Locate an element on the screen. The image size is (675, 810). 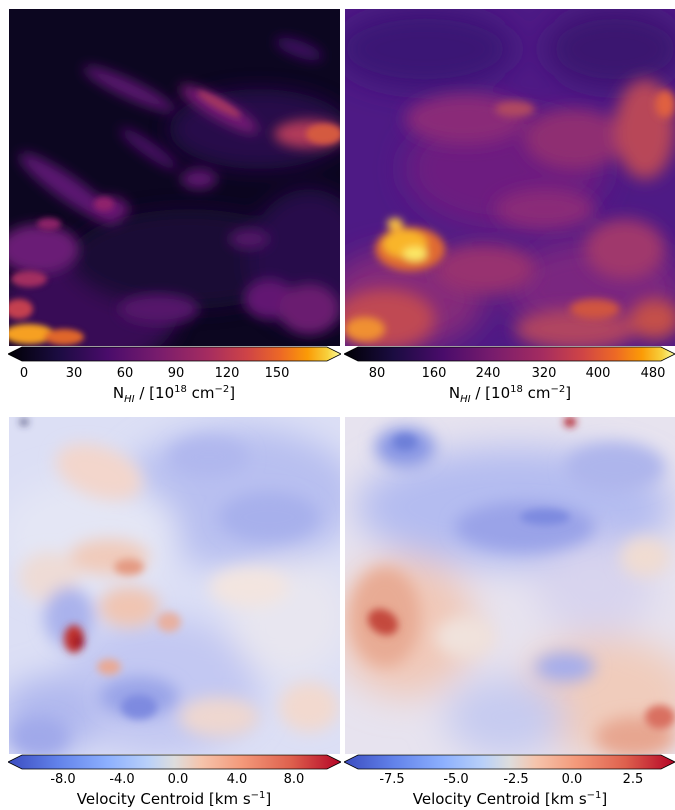
colorbar-nhi-right-gradient is located at coordinates (509, 354).